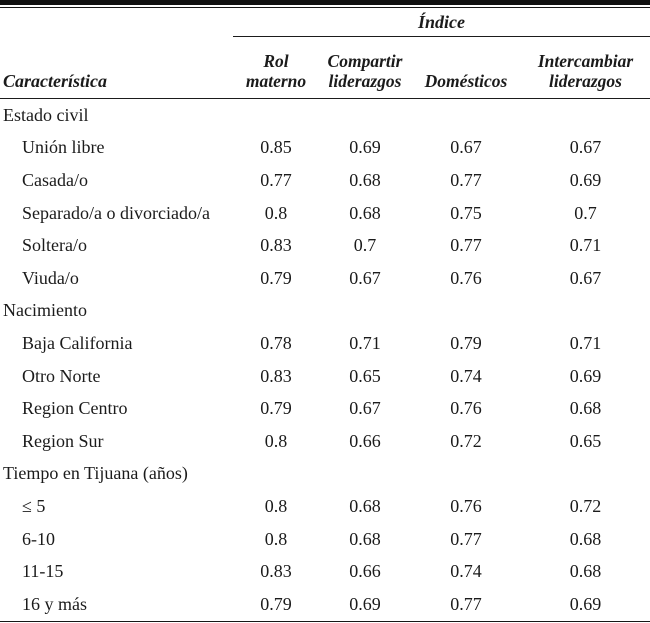 The height and width of the screenshot is (623, 650). What do you see at coordinates (325, 245) in the screenshot?
I see `table-row: Soltera/o 0.83 0.7 0.77 0.71` at bounding box center [325, 245].